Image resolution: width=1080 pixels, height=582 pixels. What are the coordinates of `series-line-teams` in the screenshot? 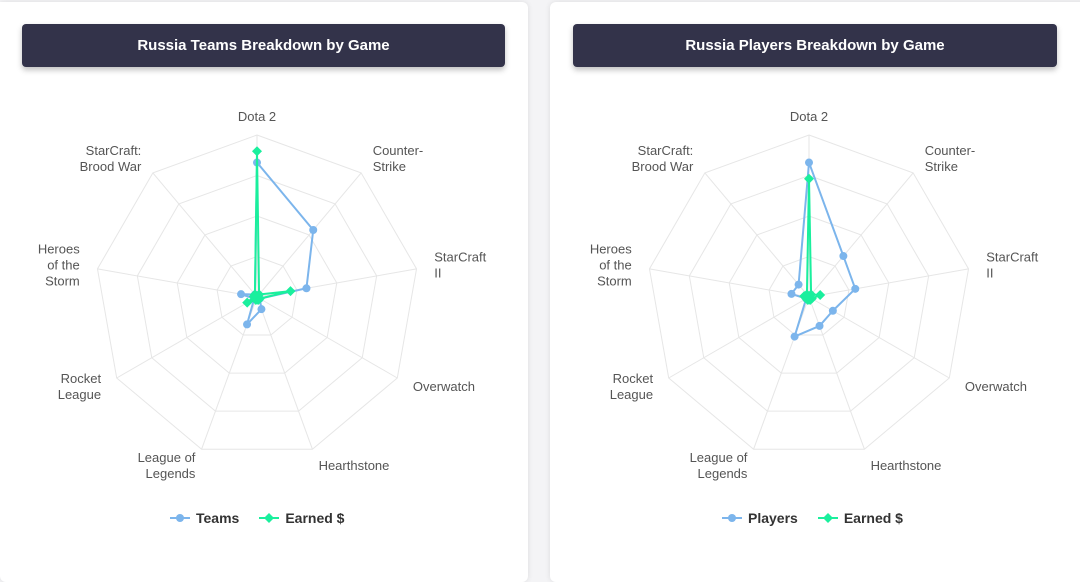 It's located at (277, 243).